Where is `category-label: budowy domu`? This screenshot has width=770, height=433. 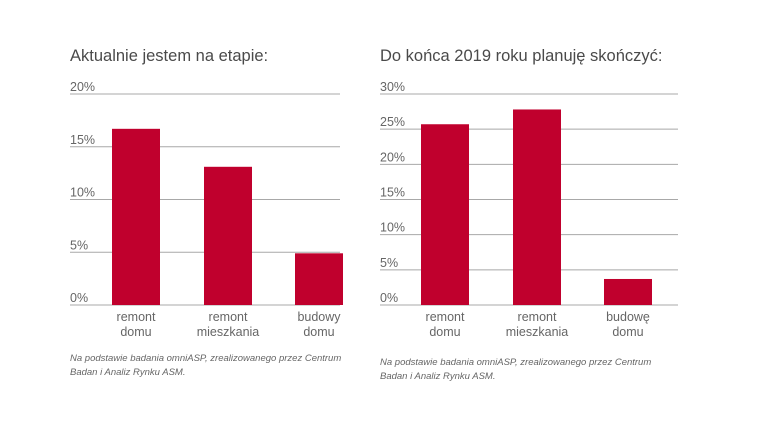 category-label: budowy domu is located at coordinates (319, 324).